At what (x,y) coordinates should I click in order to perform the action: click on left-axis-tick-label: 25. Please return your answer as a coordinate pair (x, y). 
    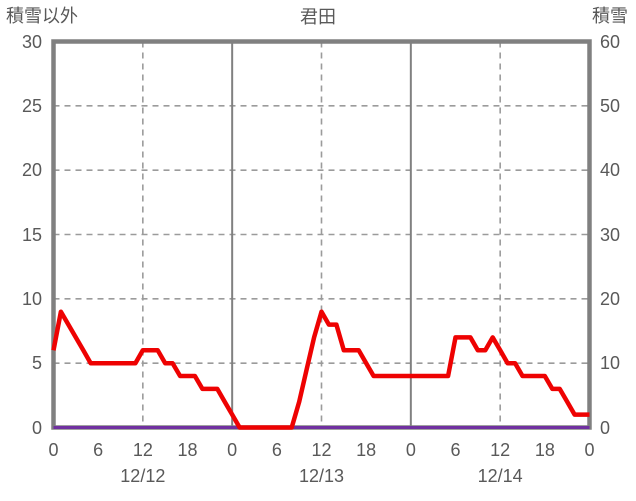
    Looking at the image, I should click on (31, 105).